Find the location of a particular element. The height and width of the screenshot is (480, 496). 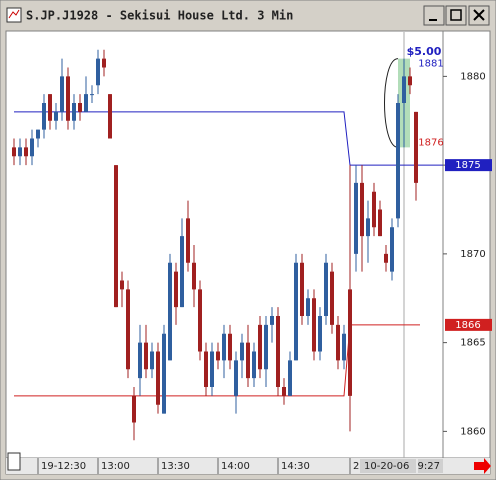

price-marker is located at coordinates (468, 324).